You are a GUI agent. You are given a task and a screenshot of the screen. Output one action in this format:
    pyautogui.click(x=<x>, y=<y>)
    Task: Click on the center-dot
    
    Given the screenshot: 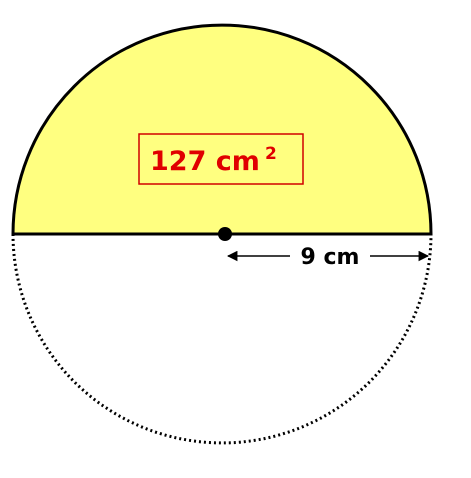 What is the action you would take?
    pyautogui.click(x=225, y=234)
    